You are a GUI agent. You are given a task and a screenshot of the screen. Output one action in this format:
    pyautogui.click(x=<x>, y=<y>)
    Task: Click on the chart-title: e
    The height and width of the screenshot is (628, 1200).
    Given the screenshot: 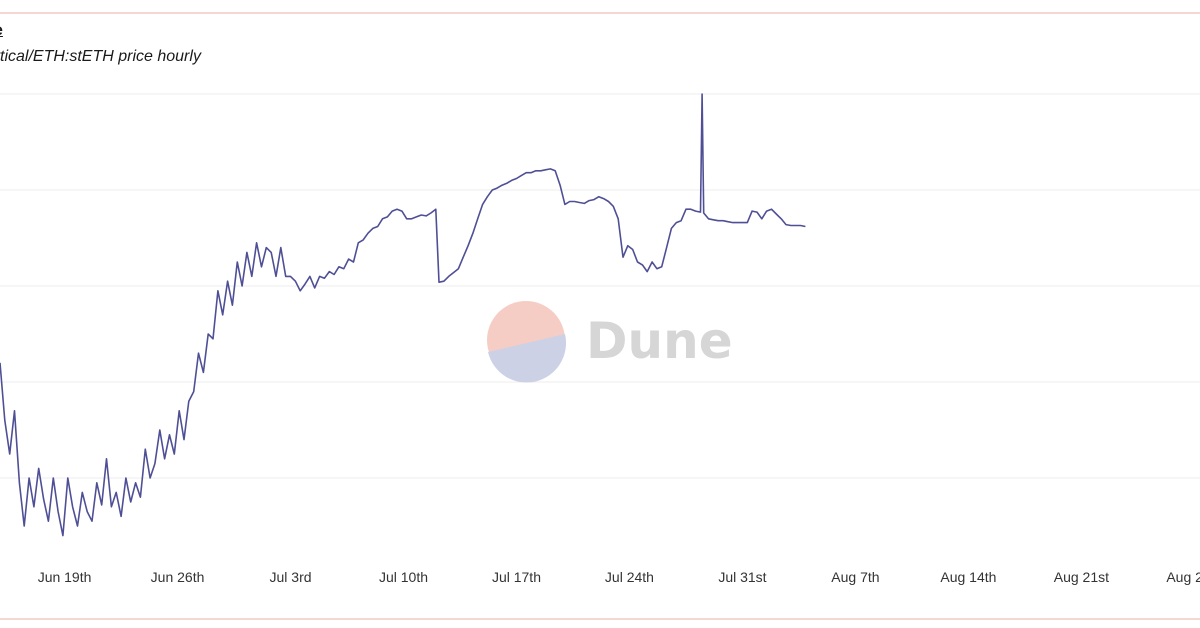 What is the action you would take?
    pyautogui.click(x=1, y=31)
    